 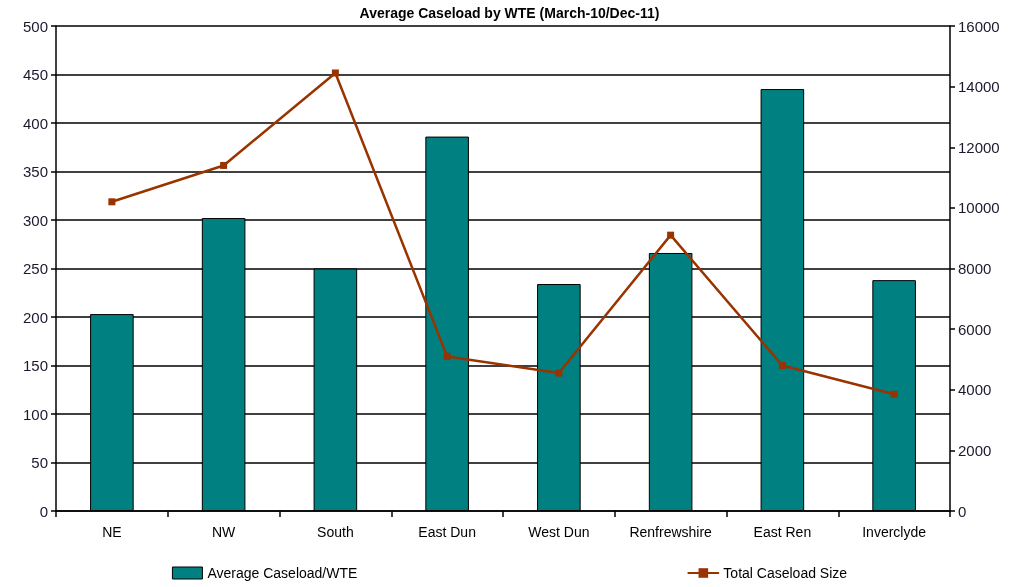 I want to click on y-tick-label: 300, so click(x=35, y=220).